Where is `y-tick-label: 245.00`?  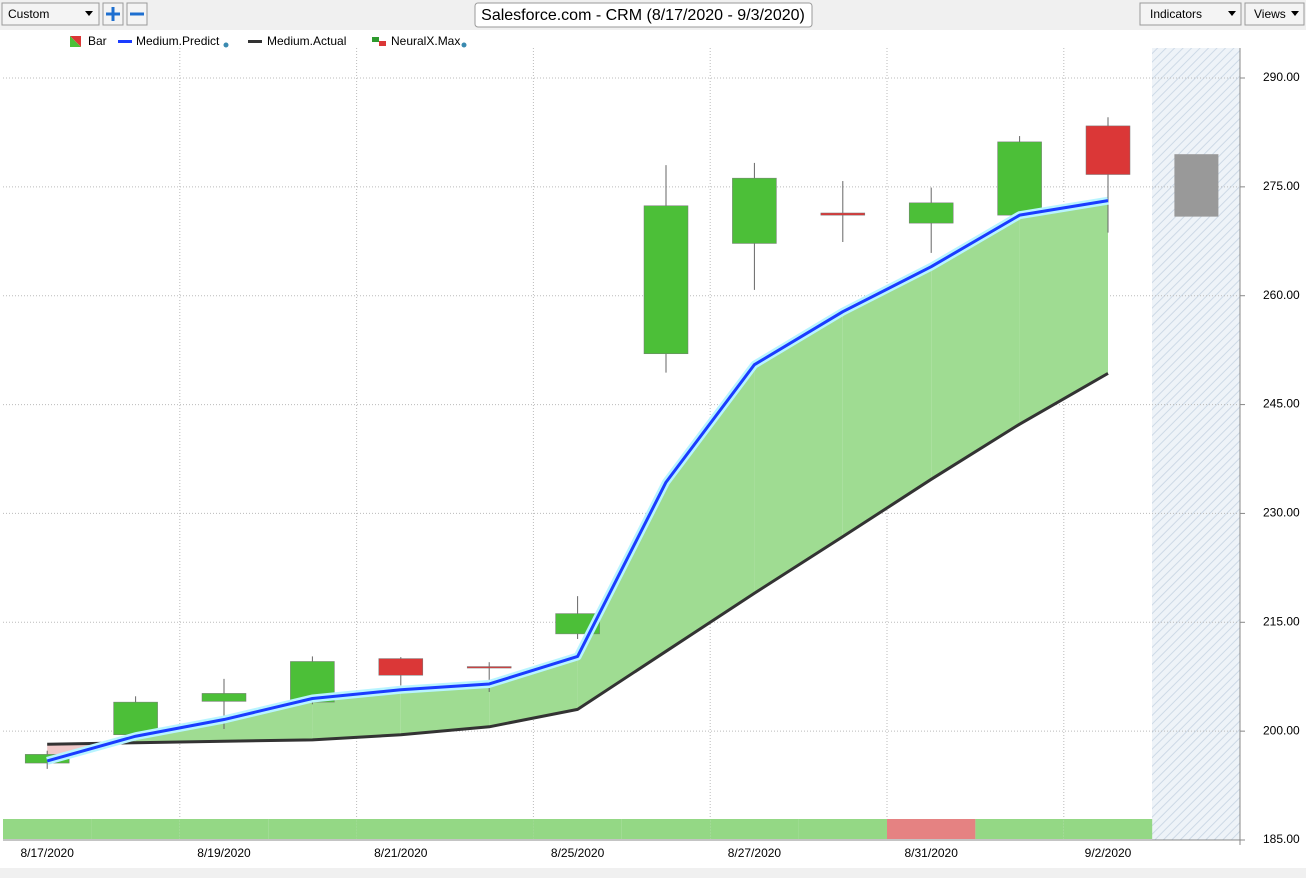
y-tick-label: 245.00 is located at coordinates (1281, 404).